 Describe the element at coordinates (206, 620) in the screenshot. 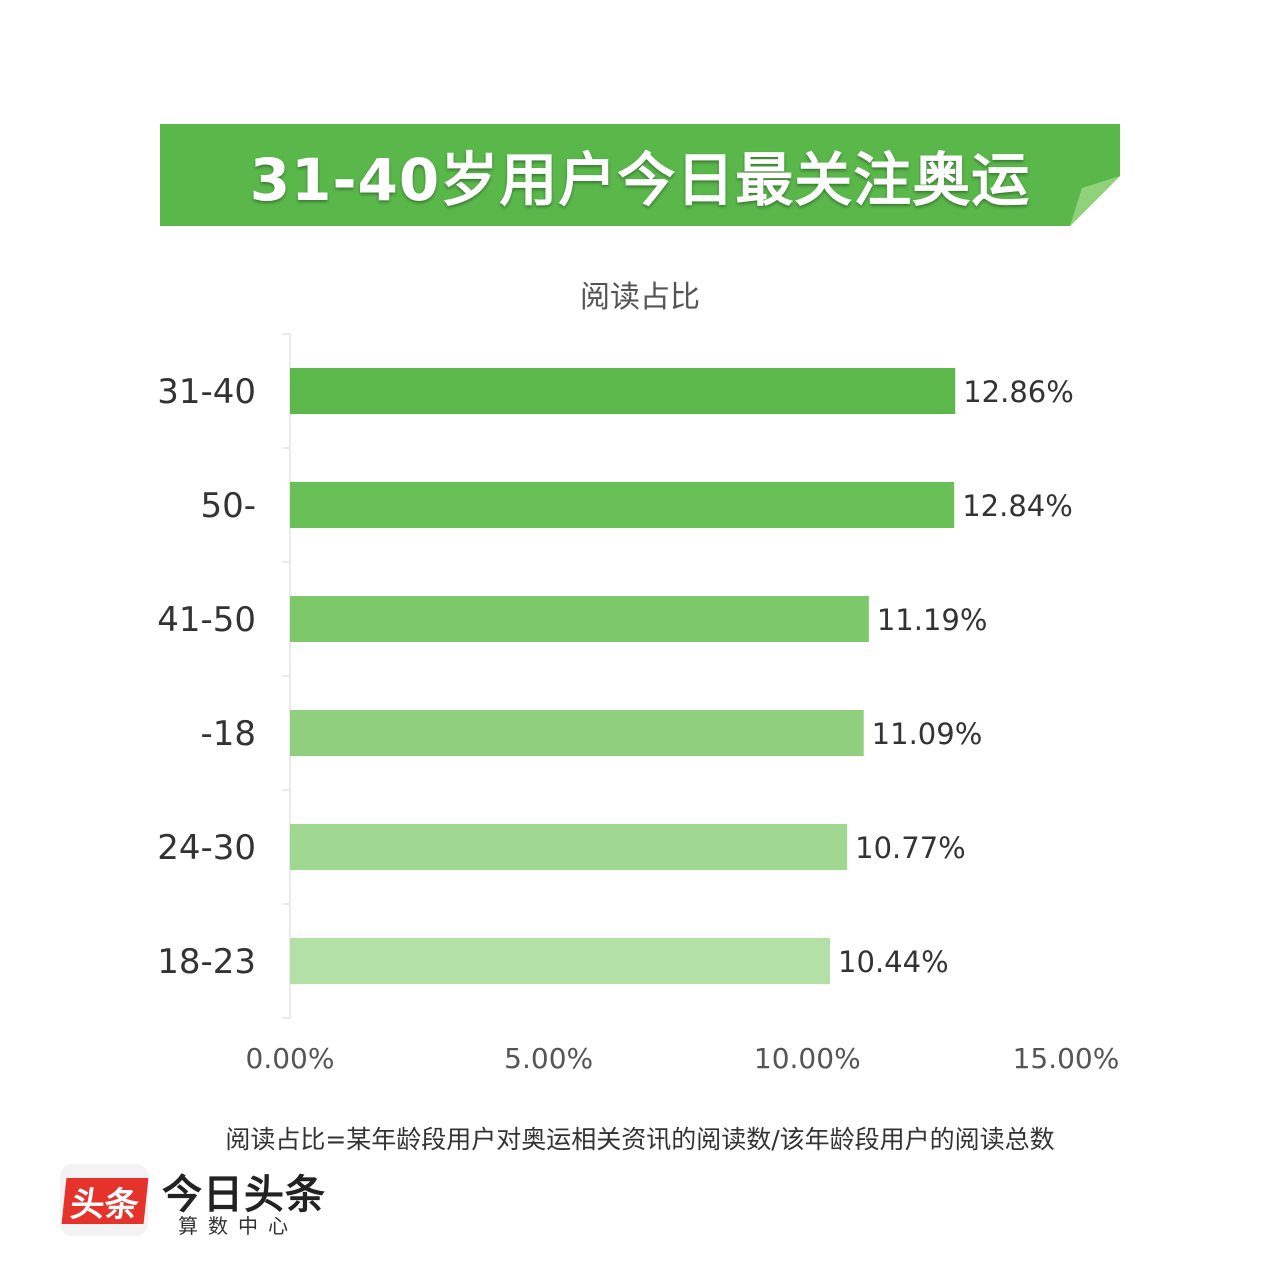

I see `category-label: 41-50` at that location.